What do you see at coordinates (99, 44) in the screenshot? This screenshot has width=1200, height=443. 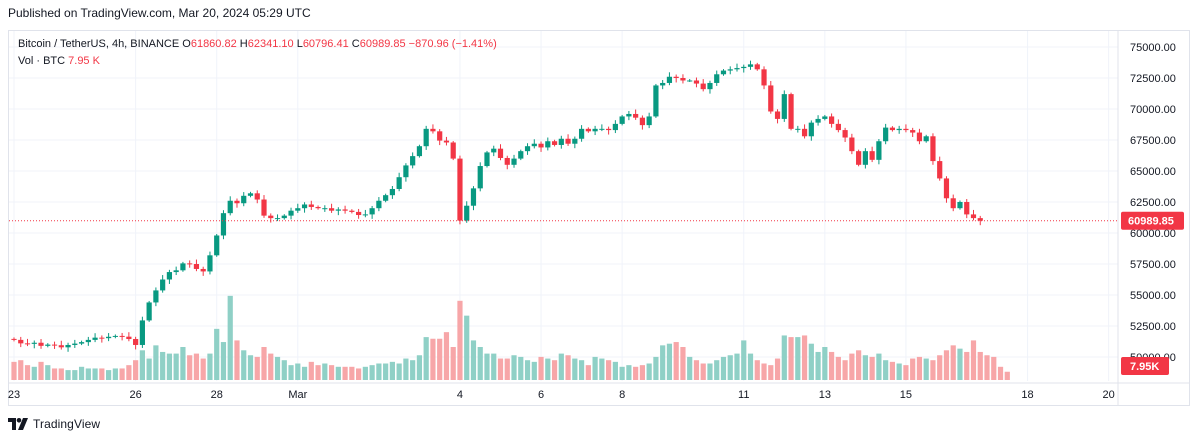 I see `legend-symbol: Bitcoin / TetherUS, 4h, BINANCE` at bounding box center [99, 44].